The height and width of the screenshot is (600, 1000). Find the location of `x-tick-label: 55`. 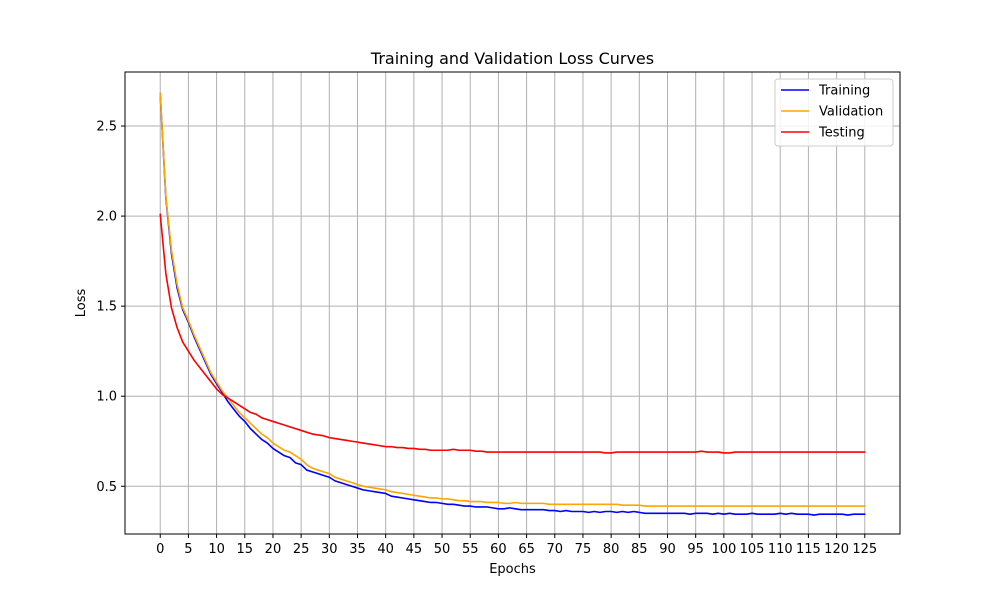

x-tick-label: 55 is located at coordinates (470, 549).